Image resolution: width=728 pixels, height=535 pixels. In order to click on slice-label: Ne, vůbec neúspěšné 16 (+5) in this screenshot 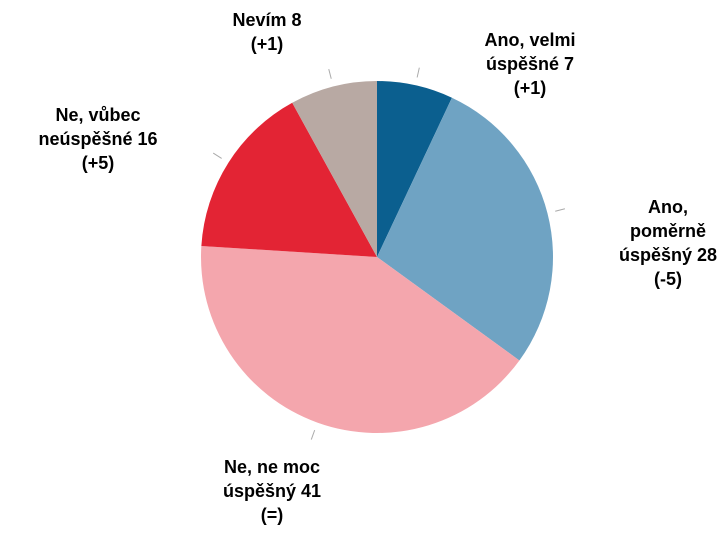, I will do `click(98, 139)`.